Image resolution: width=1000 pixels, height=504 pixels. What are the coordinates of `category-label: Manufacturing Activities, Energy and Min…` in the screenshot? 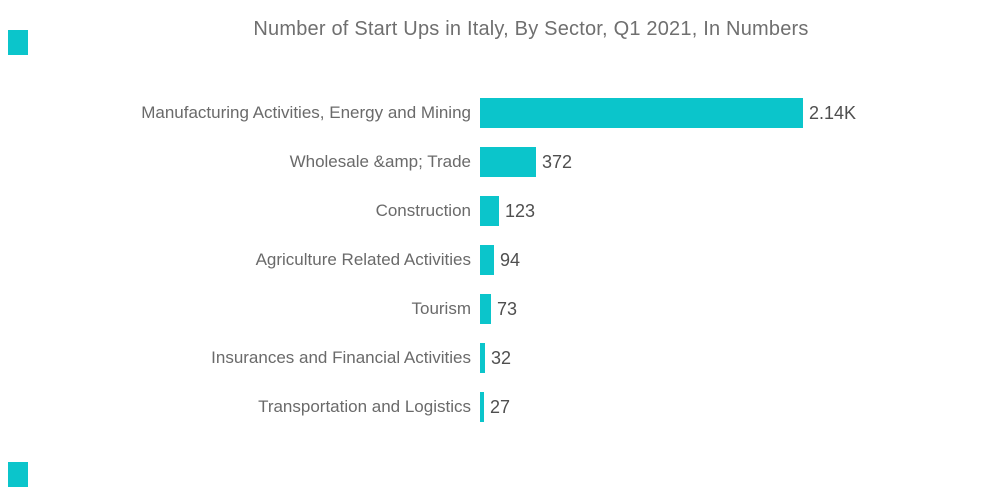 It's located at (306, 112).